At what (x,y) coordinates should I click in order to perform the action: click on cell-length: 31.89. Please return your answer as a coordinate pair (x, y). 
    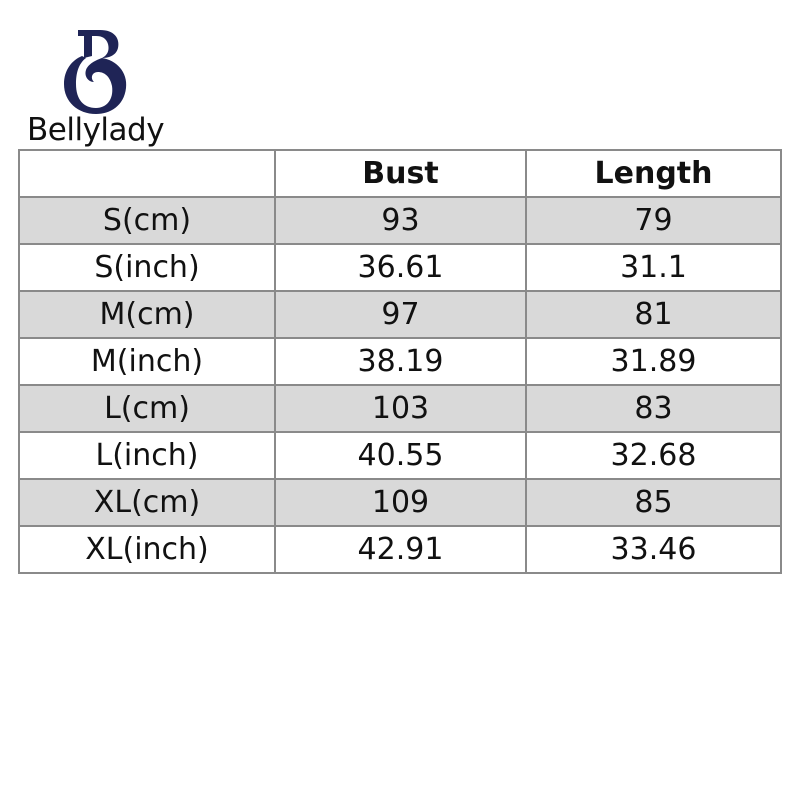
    Looking at the image, I should click on (653, 361).